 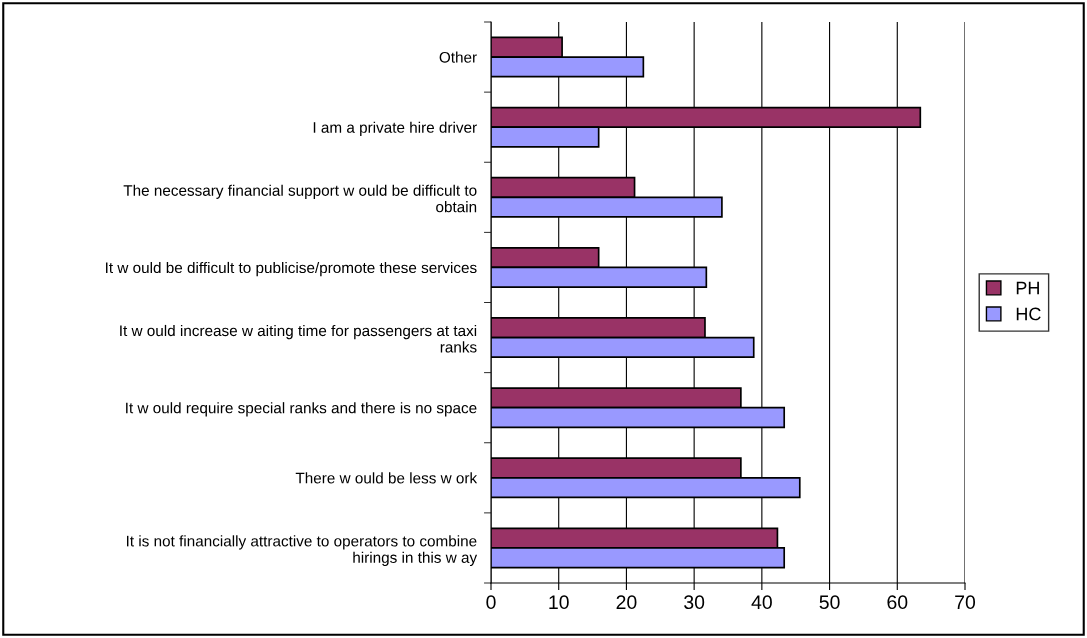 What do you see at coordinates (302, 550) in the screenshot?
I see `y-tick-label: It is not financially attractive to operators to combine hirings in this w ay` at bounding box center [302, 550].